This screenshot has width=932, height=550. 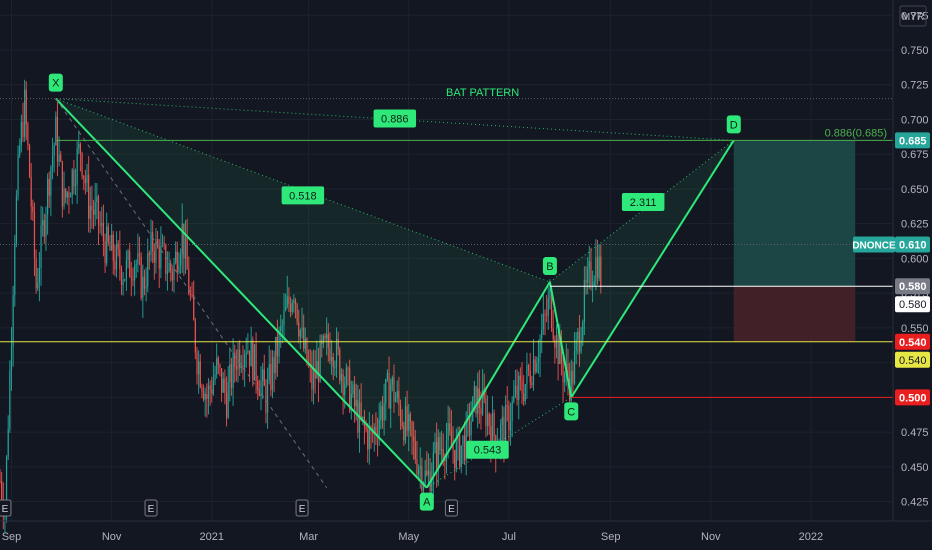 I want to click on x-tick-label: 2021, so click(x=212, y=537).